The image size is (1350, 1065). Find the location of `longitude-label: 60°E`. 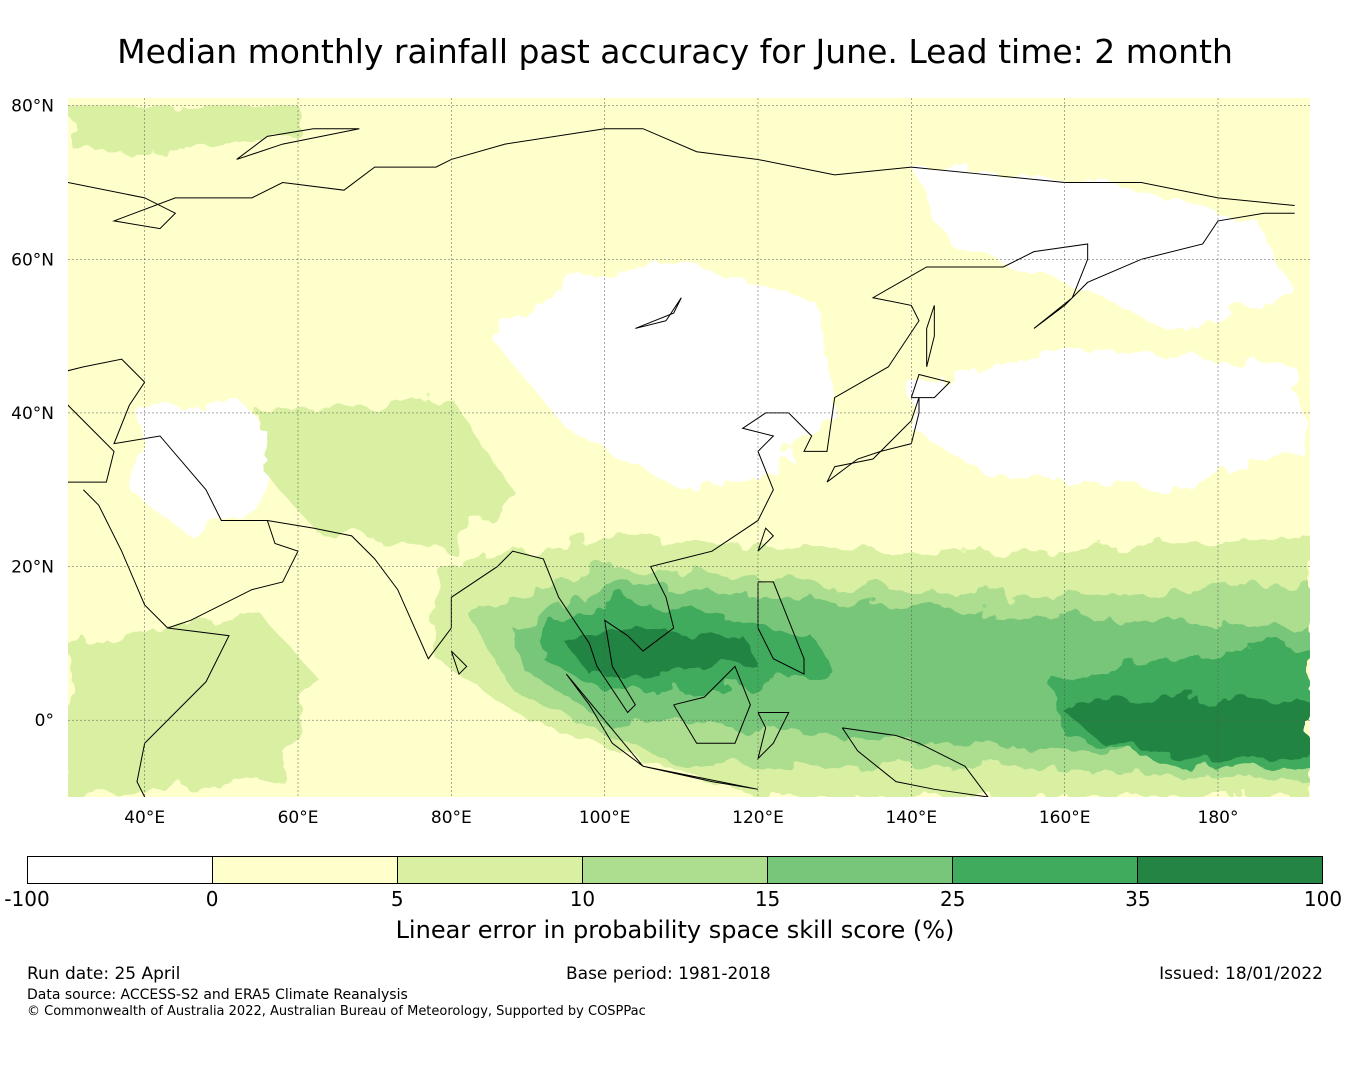

longitude-label: 60°E is located at coordinates (298, 818).